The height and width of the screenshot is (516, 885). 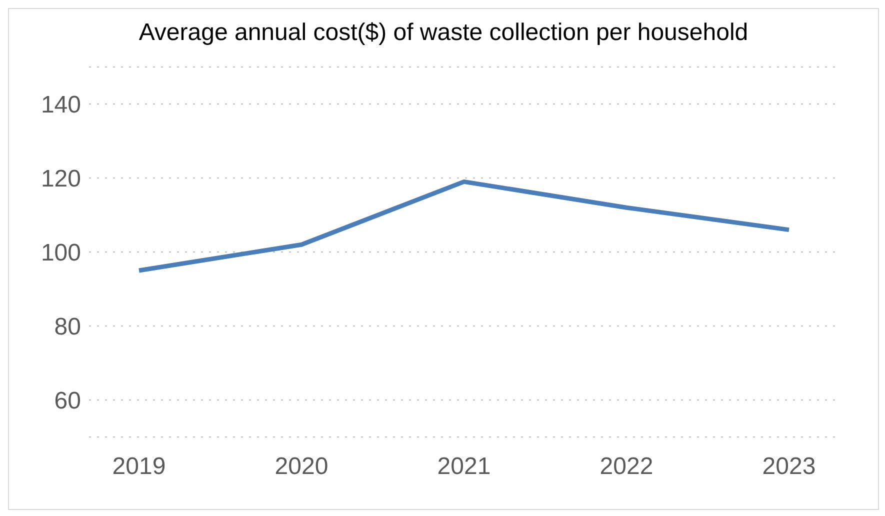 I want to click on y-tick-label: 80, so click(x=67, y=327).